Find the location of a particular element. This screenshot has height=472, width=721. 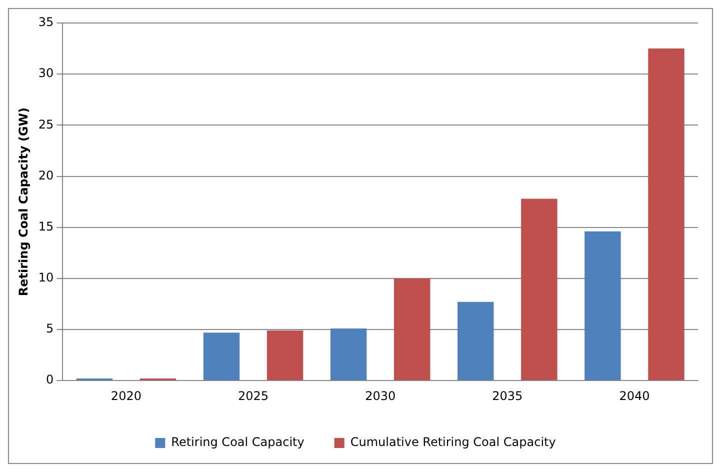

x-tick-label: 2030 is located at coordinates (380, 395).